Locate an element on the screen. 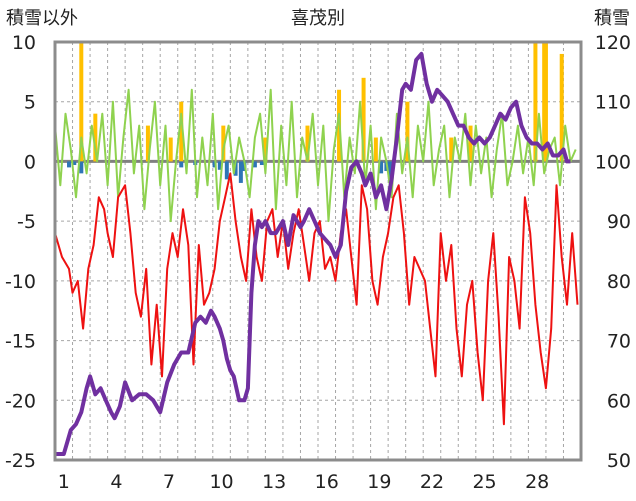  x-tick-label: 28 is located at coordinates (537, 482).